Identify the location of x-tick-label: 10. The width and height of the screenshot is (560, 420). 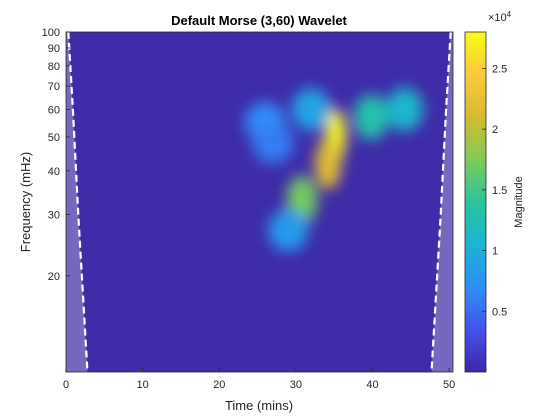
(143, 385).